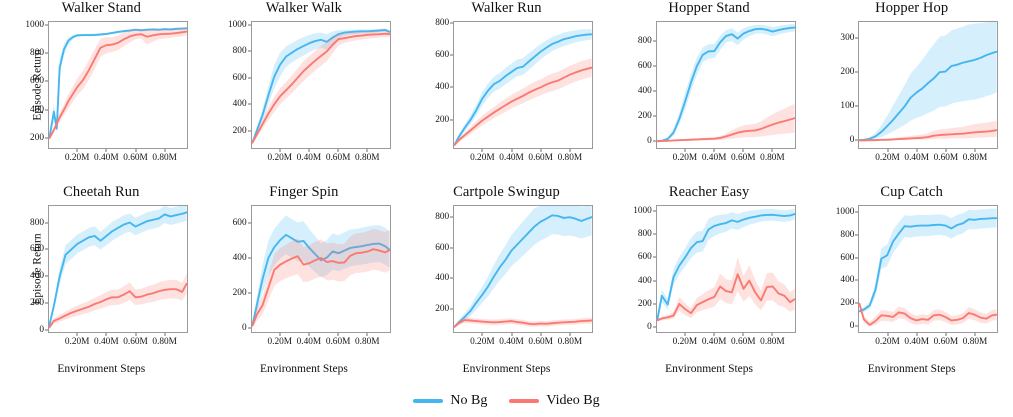 The width and height of the screenshot is (1013, 417). What do you see at coordinates (524, 401) in the screenshot?
I see `legend-color-swatch` at bounding box center [524, 401].